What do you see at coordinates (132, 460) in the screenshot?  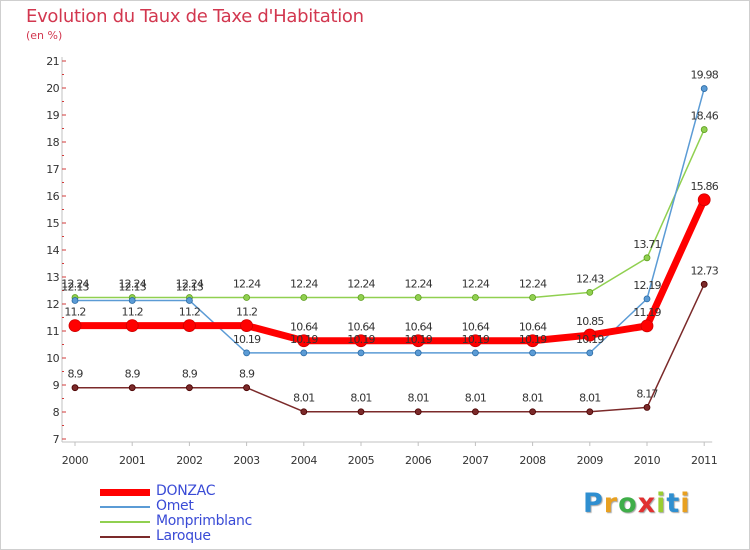 I see `x-tick-label: 2001` at bounding box center [132, 460].